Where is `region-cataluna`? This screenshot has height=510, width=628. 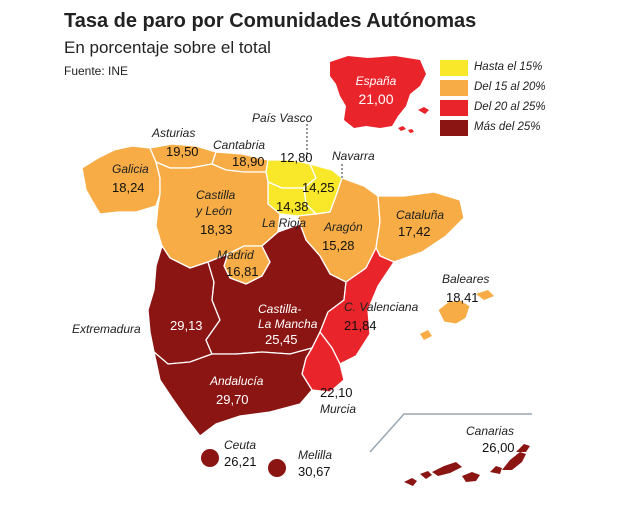
region-cataluna is located at coordinates (420, 227).